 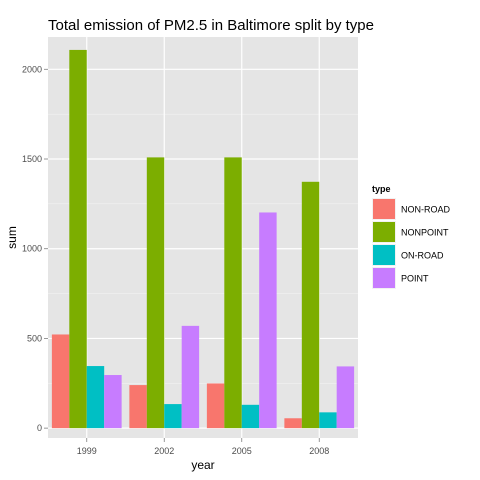 What do you see at coordinates (32, 69) in the screenshot?
I see `y-tick-label: 2000` at bounding box center [32, 69].